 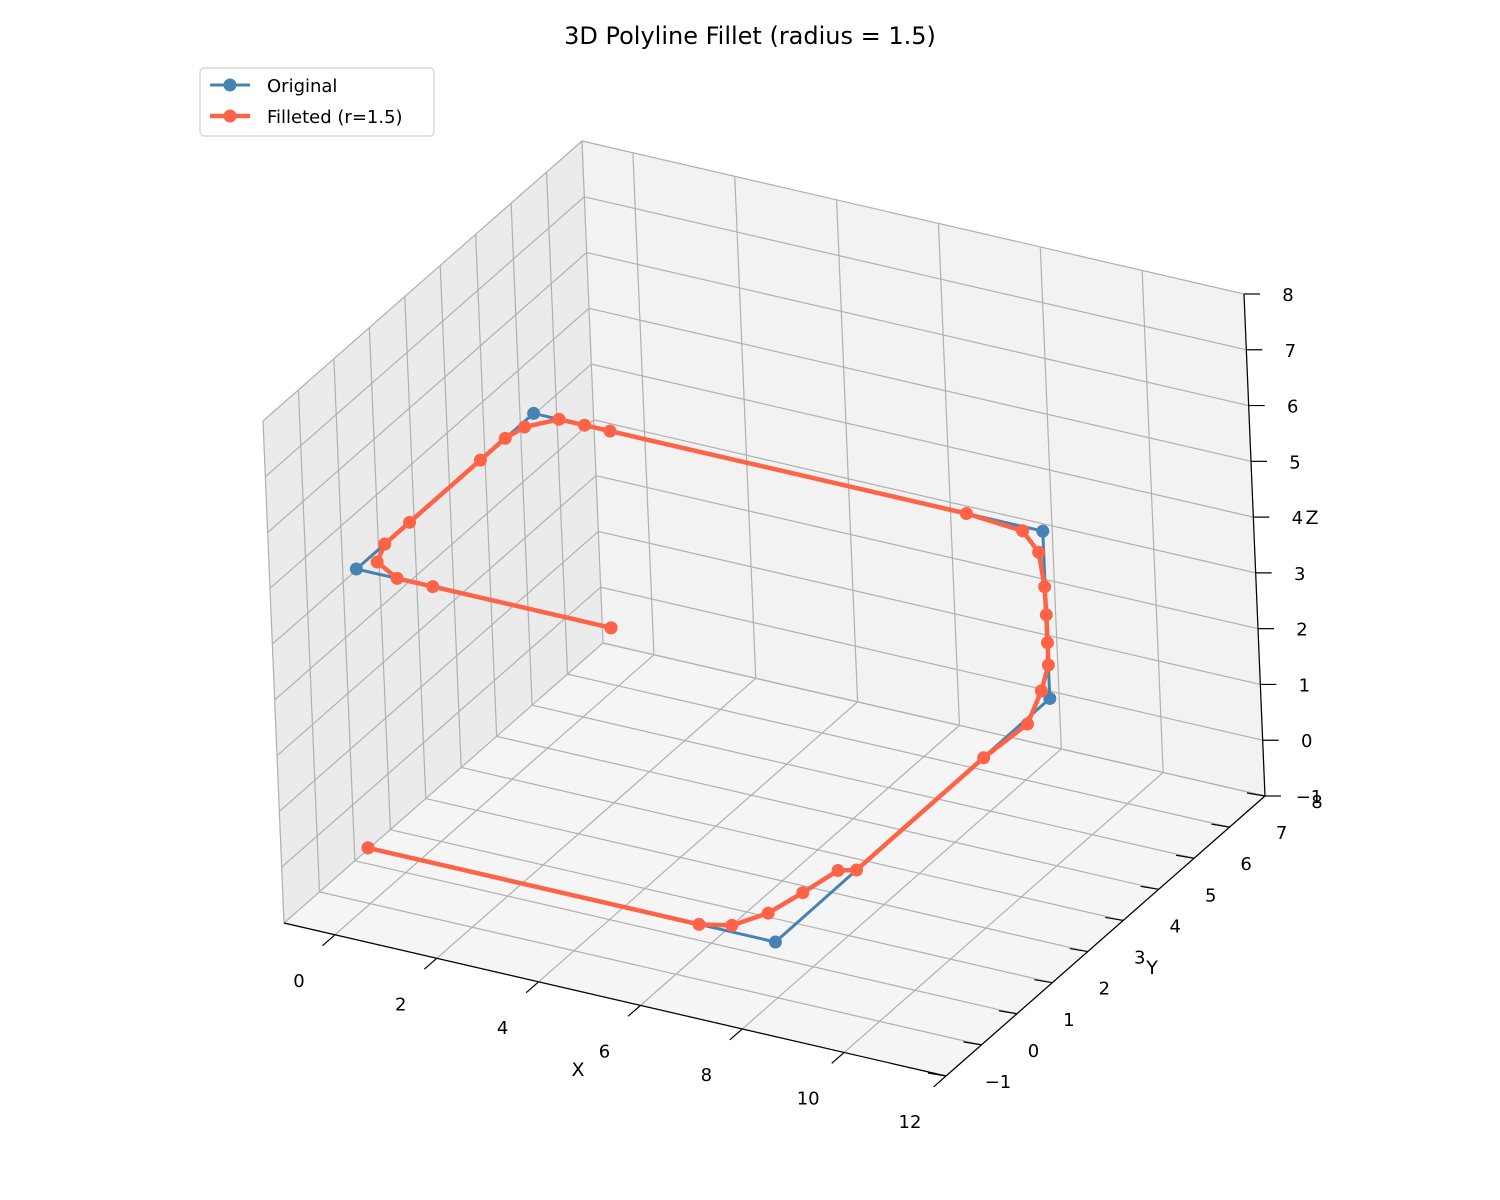 What do you see at coordinates (335, 117) in the screenshot?
I see `legend-label: Filleted (r=1.5)` at bounding box center [335, 117].